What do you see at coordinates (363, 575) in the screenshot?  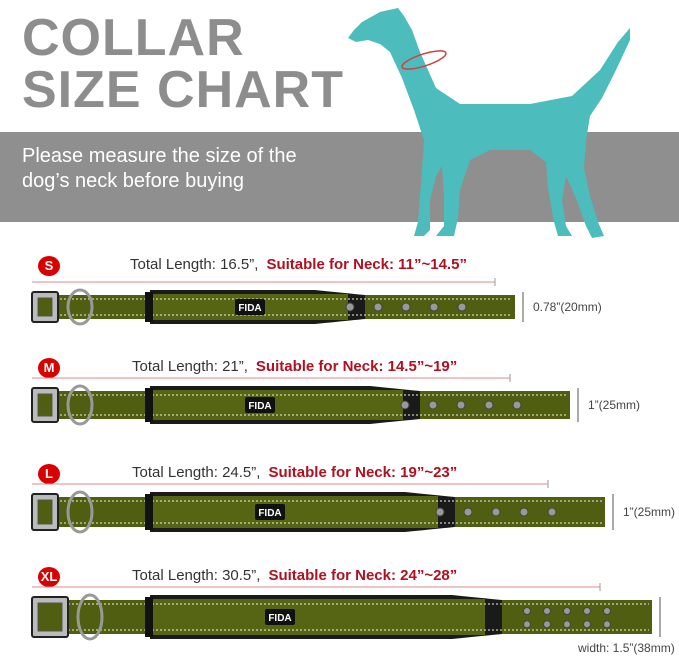 I see `neck-range: Suitable for Neck: 24”~28”` at bounding box center [363, 575].